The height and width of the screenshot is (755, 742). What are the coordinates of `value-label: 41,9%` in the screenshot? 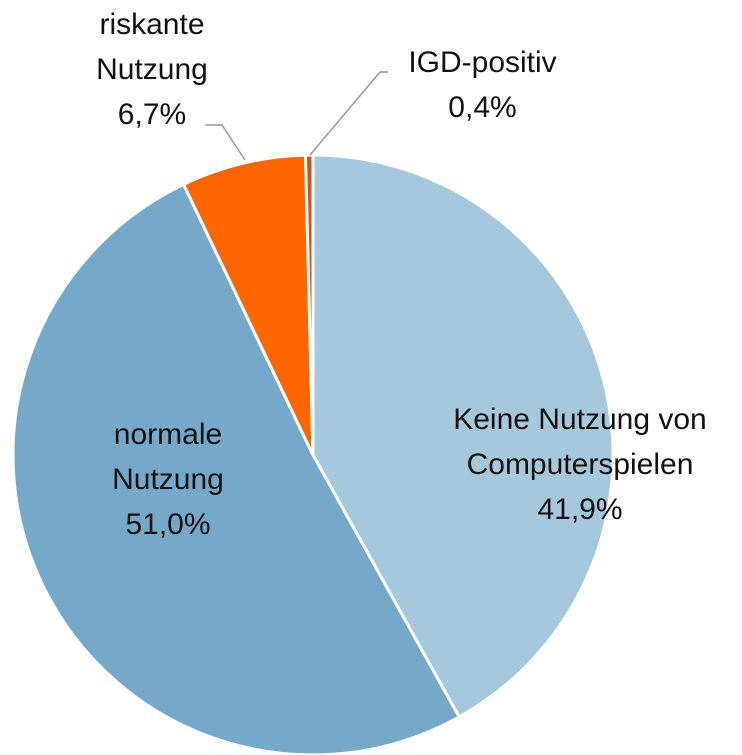 It's located at (580, 509).